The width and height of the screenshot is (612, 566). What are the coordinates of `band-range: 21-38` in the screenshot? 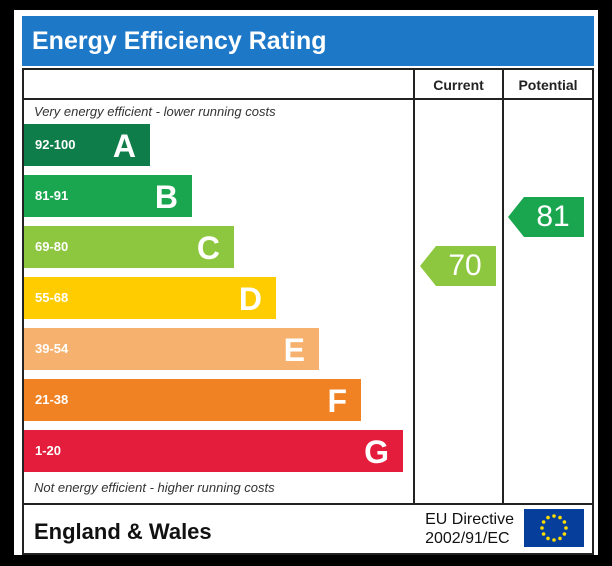 It's located at (52, 399).